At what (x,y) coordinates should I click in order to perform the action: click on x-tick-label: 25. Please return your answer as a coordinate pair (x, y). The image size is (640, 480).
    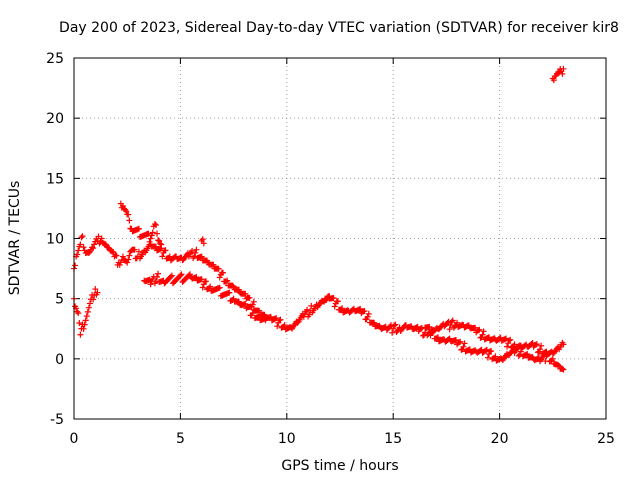
    Looking at the image, I should click on (606, 439).